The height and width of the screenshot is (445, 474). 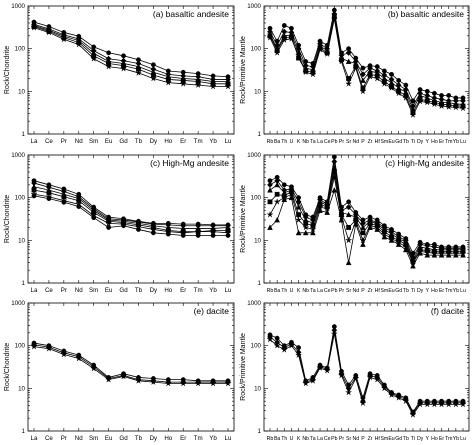 I want to click on x-tick-label-er: Er, so click(x=183, y=141).